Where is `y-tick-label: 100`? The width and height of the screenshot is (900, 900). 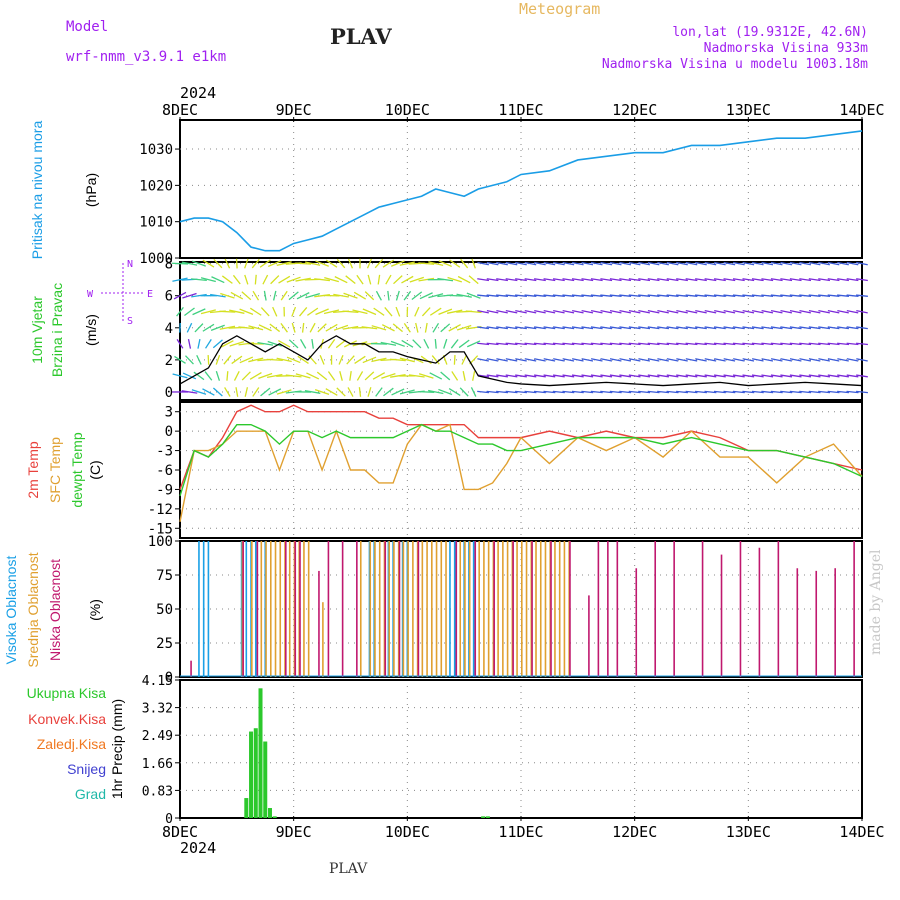
y-tick-label: 100 is located at coordinates (160, 542).